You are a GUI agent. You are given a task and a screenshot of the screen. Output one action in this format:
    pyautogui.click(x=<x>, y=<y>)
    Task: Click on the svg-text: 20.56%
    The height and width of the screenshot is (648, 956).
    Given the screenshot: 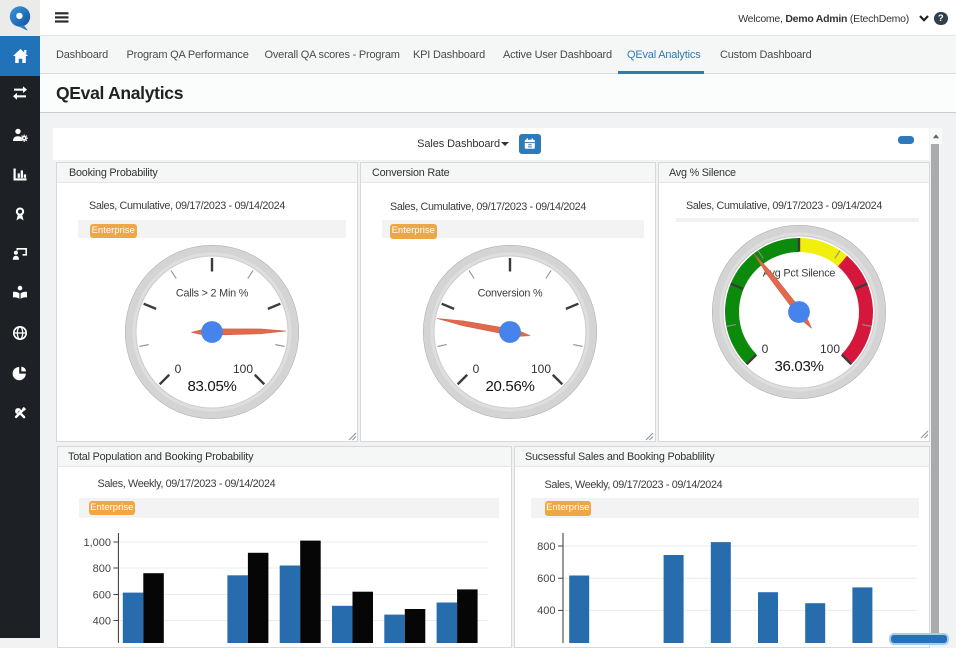 What is the action you would take?
    pyautogui.click(x=509, y=386)
    